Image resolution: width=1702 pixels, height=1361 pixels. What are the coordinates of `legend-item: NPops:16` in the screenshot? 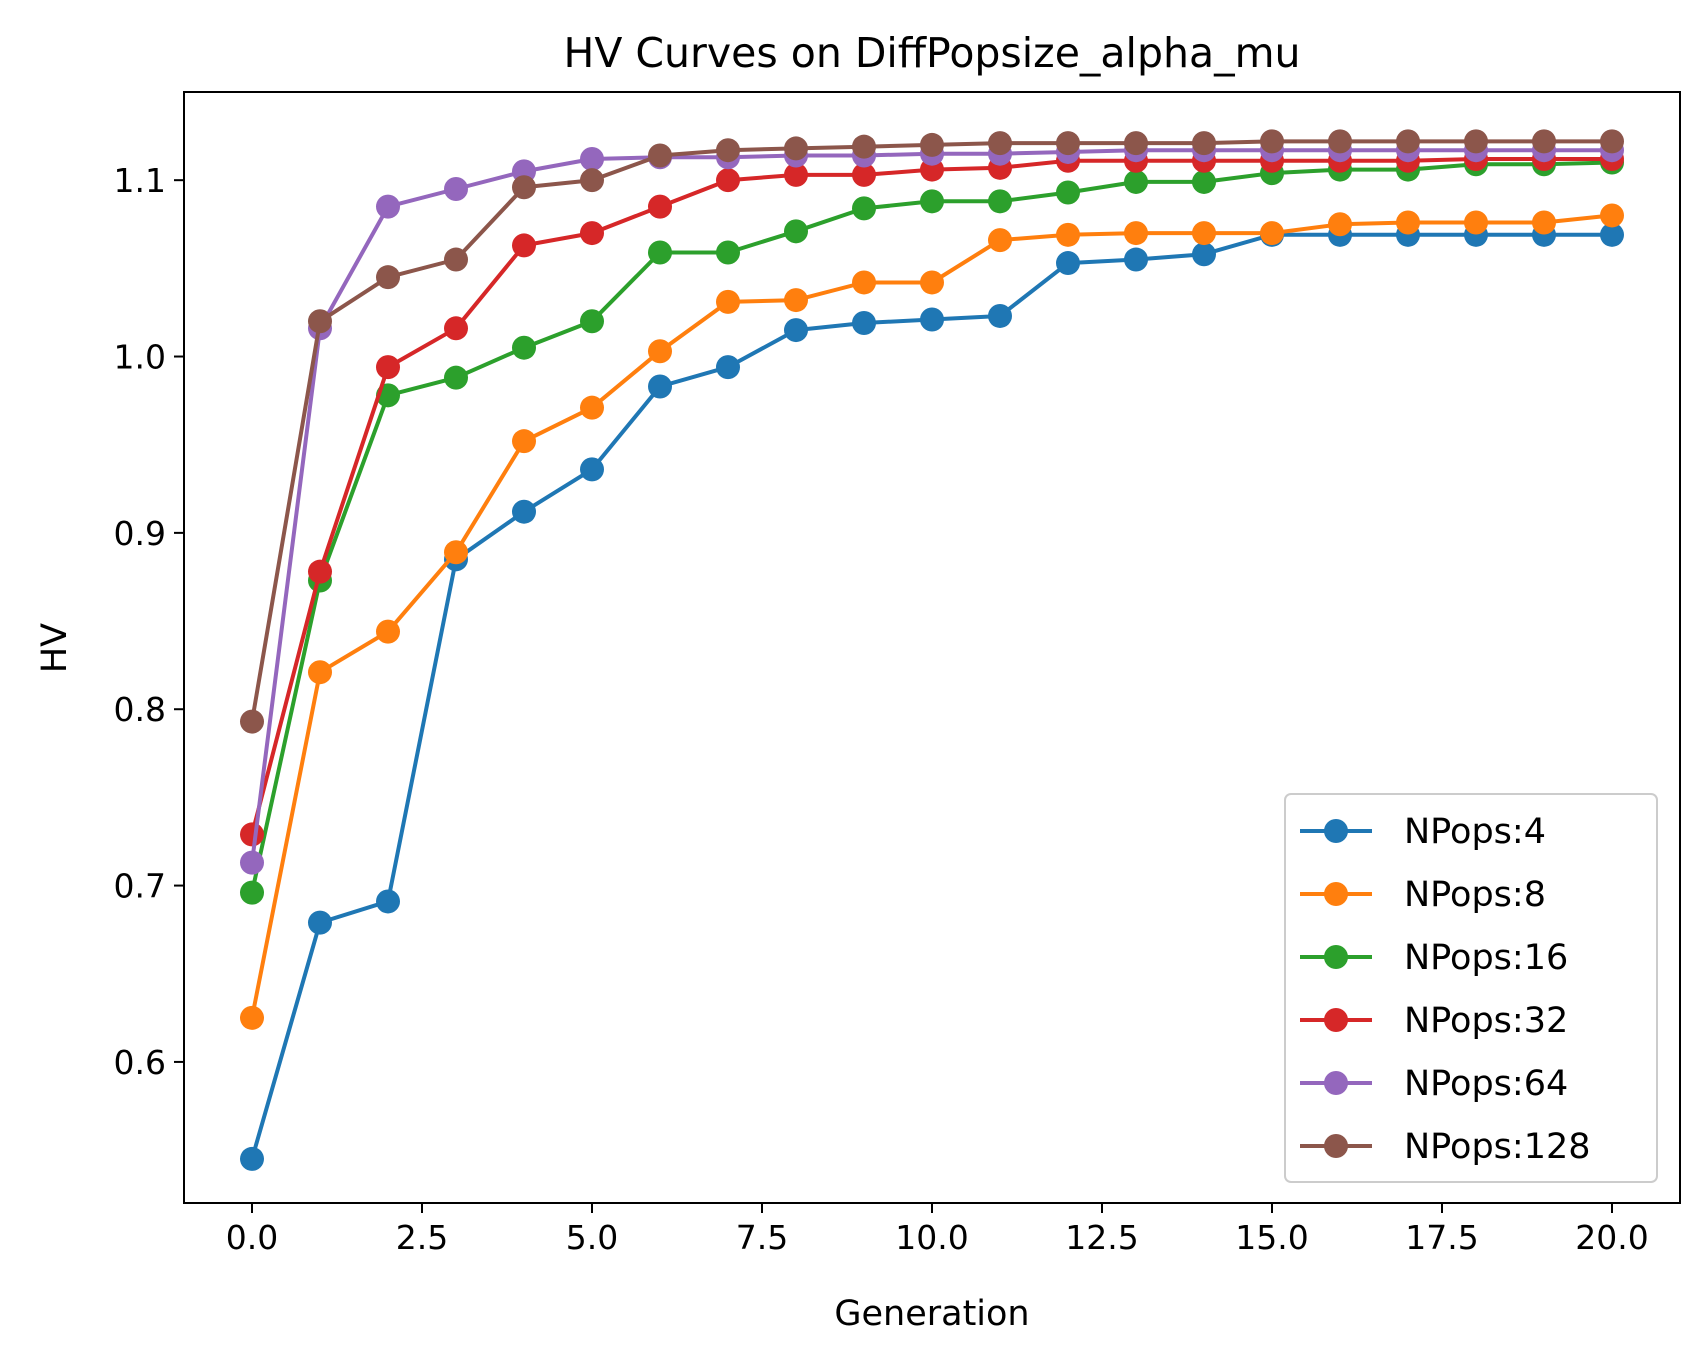 It's located at (1434, 958).